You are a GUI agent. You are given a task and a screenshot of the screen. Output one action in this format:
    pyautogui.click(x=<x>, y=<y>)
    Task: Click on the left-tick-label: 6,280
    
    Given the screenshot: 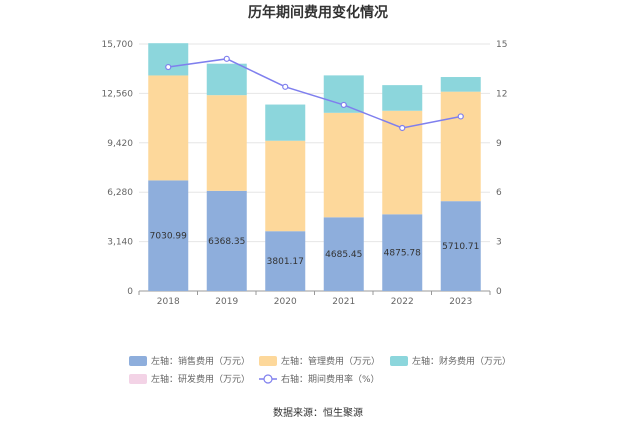 What is the action you would take?
    pyautogui.click(x=120, y=193)
    